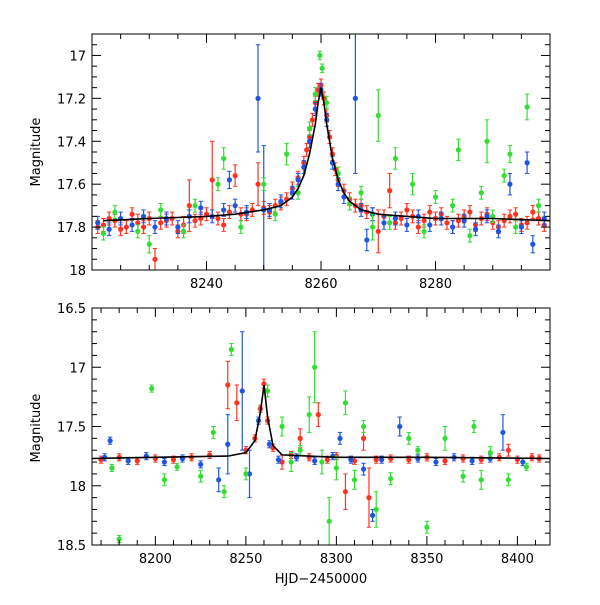 Image resolution: width=600 pixels, height=605 pixels. I want to click on x-tick-label: 8240, so click(206, 284).